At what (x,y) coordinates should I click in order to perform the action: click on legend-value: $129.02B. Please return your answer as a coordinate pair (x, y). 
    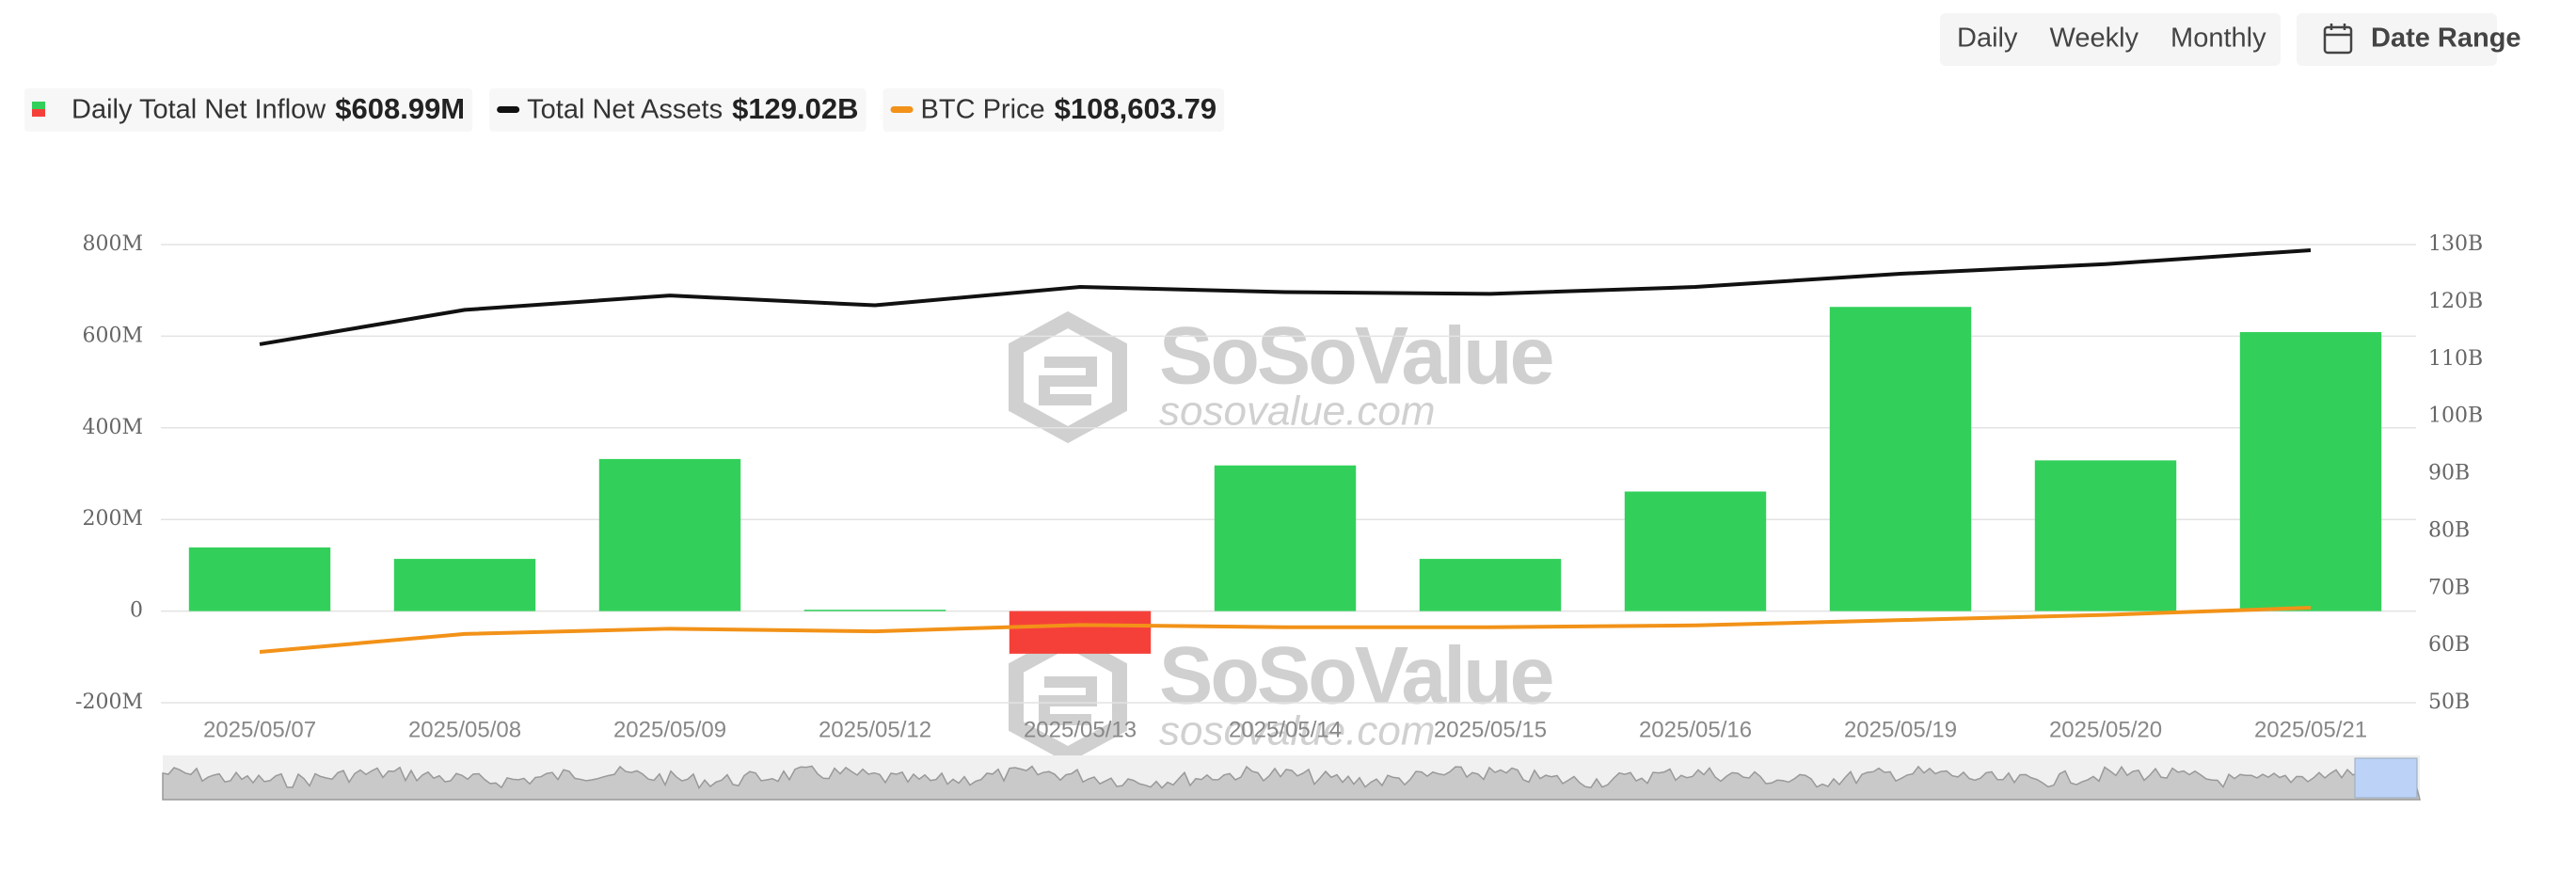
    Looking at the image, I should click on (795, 109).